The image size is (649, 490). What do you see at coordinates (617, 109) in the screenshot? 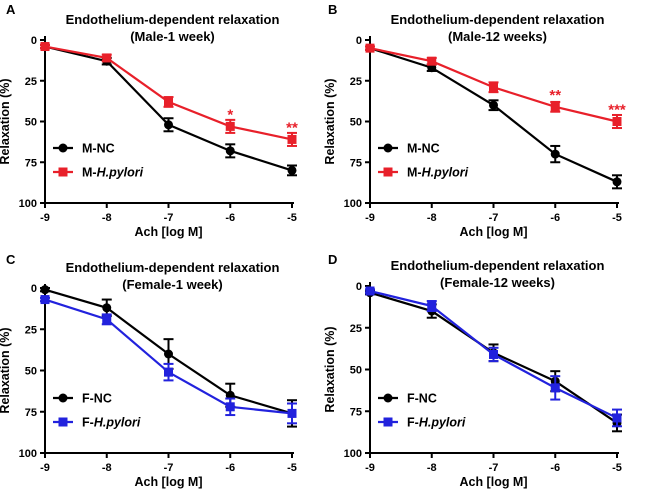
I see `significance-marker: ***` at bounding box center [617, 109].